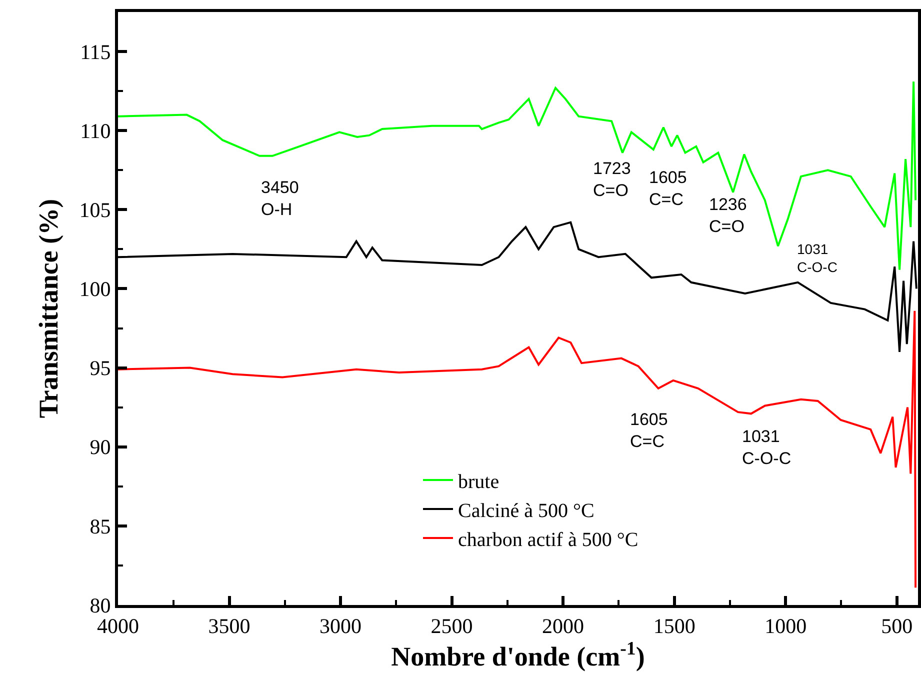 This screenshot has height=692, width=921. I want to click on y-axis-title: Transmittance (%), so click(48, 308).